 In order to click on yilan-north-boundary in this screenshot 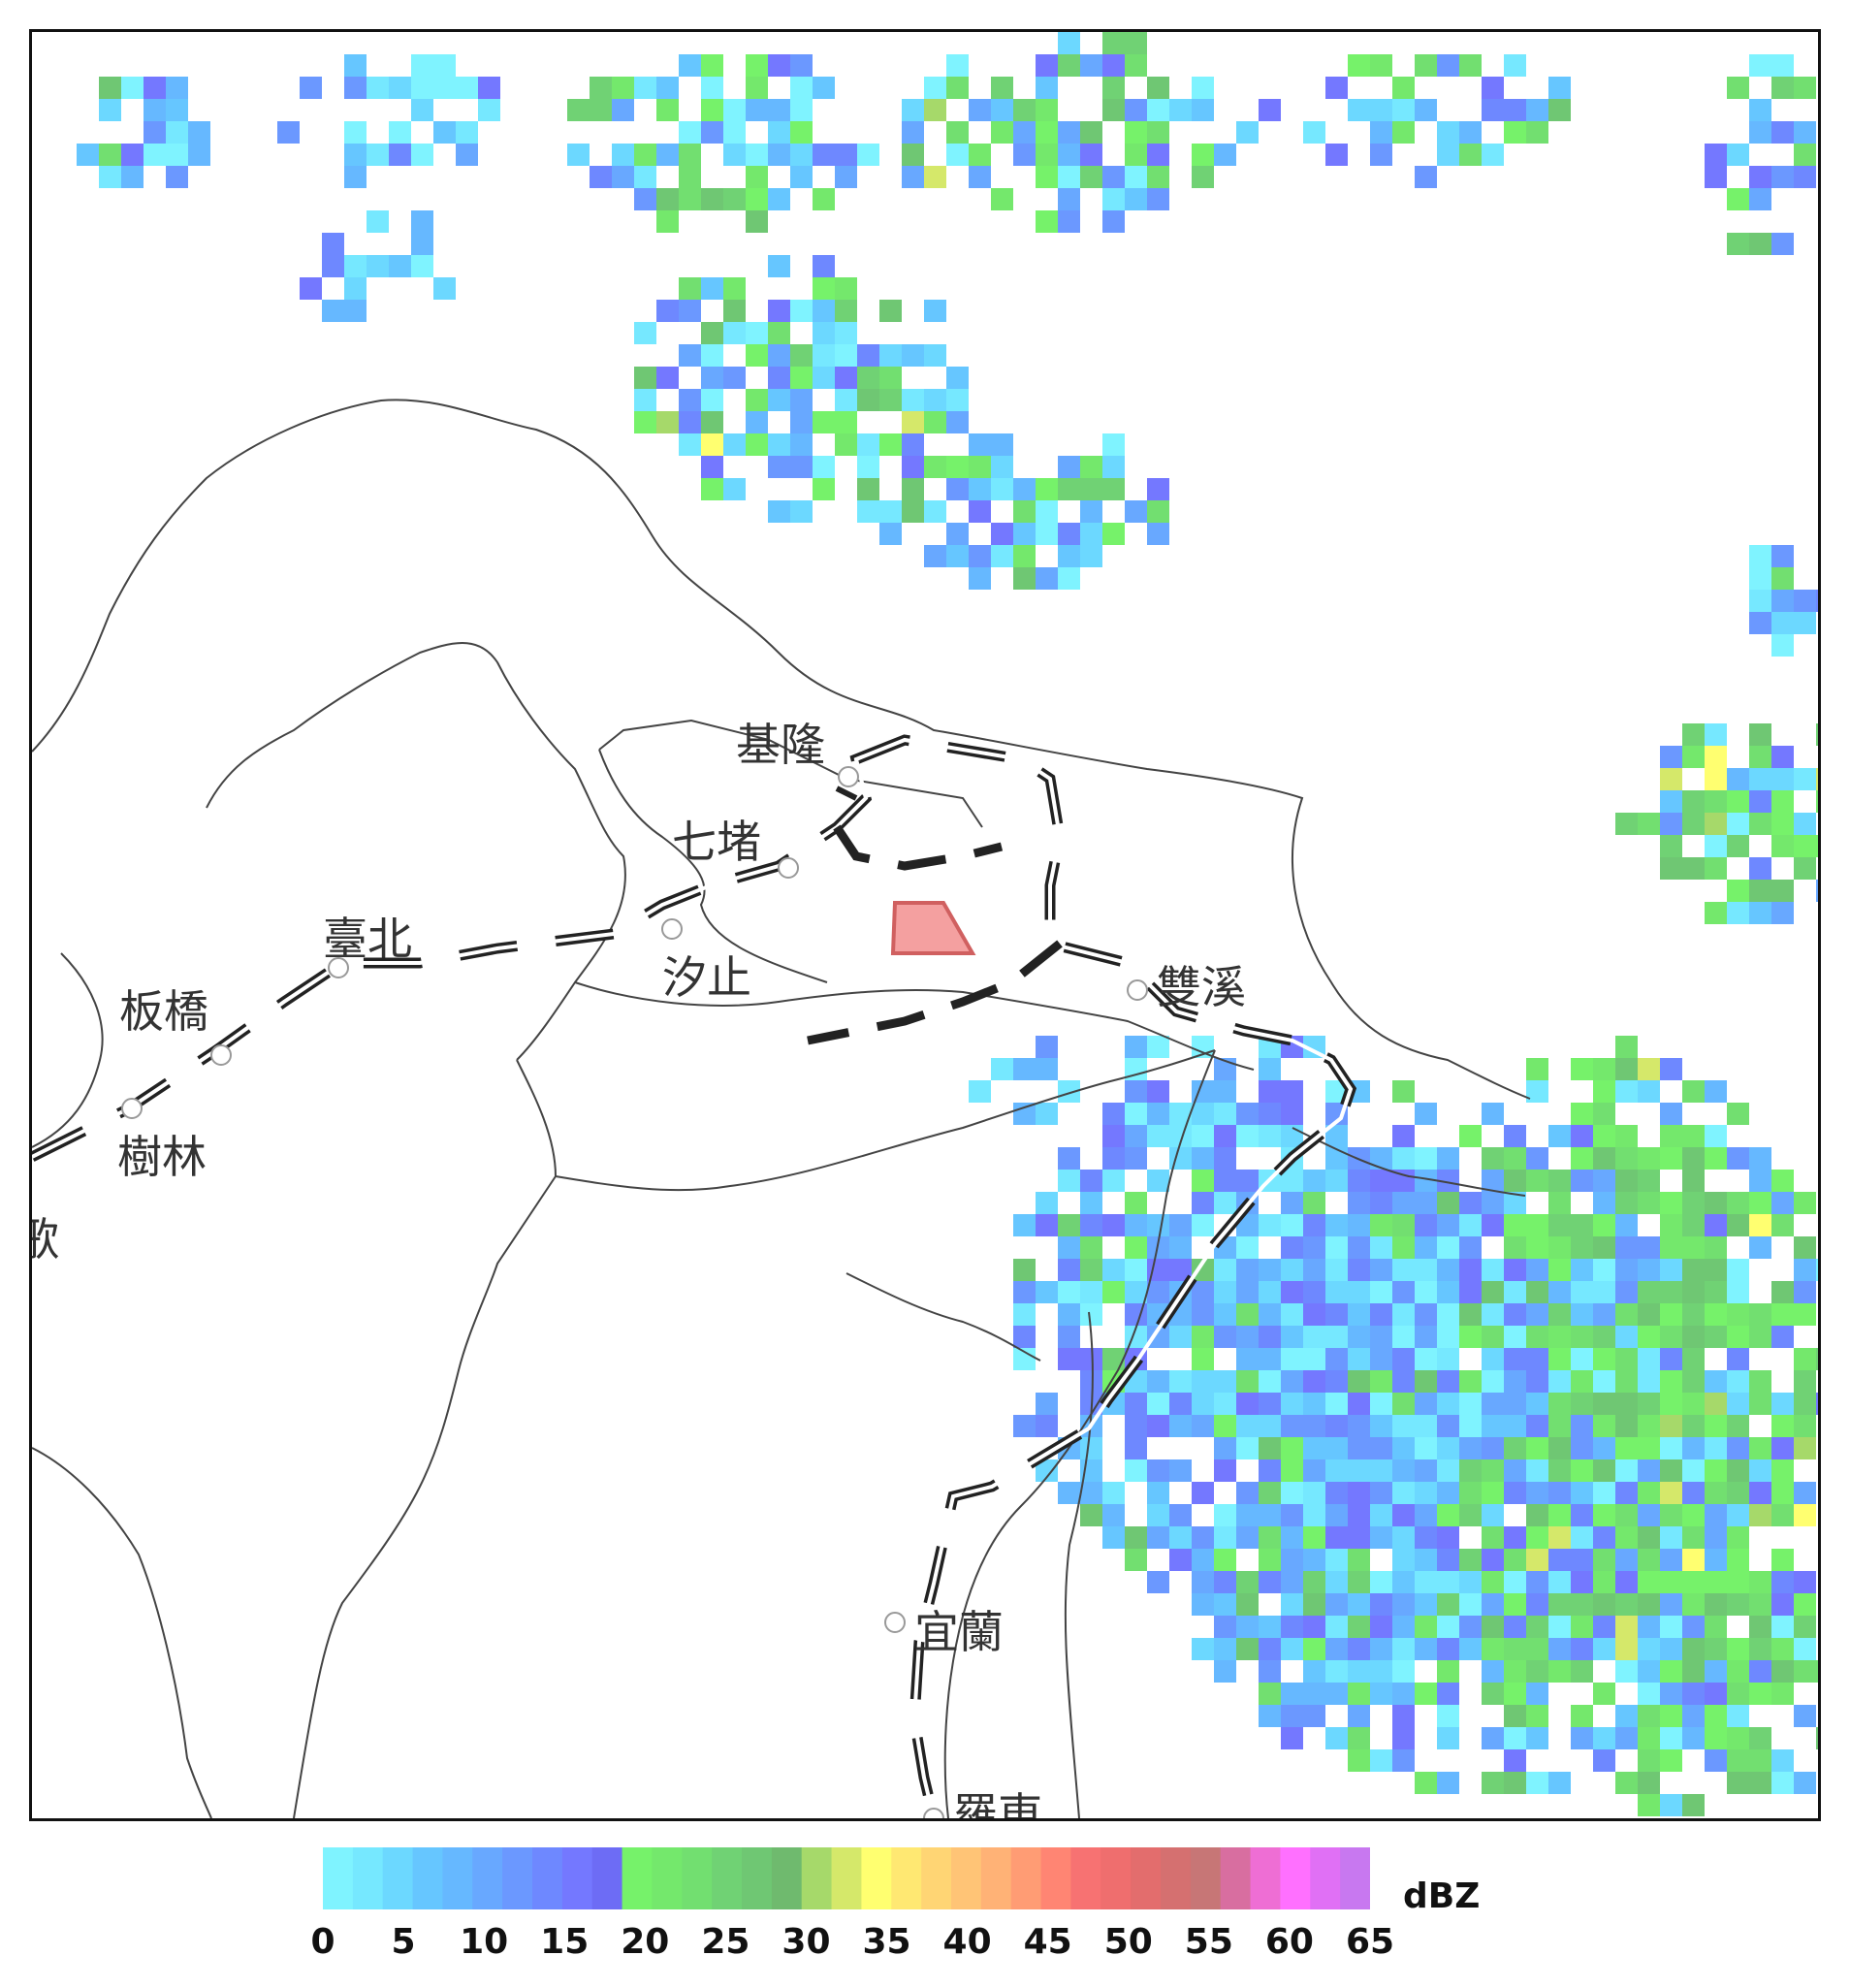, I will do `click(1409, 1162)`.